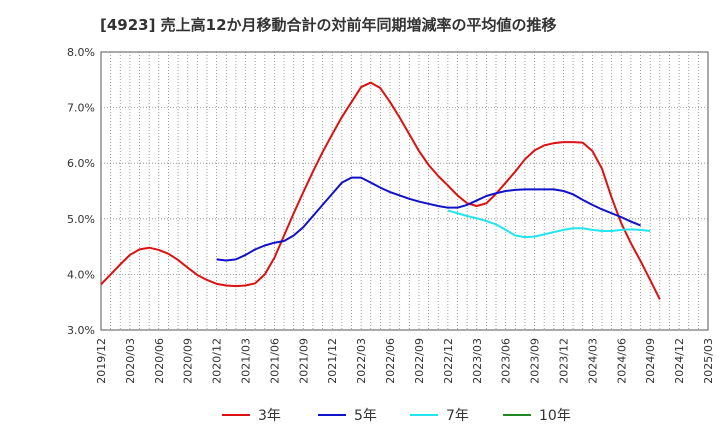 The image size is (720, 440). What do you see at coordinates (188, 361) in the screenshot?
I see `x-tick-label: 2020/09` at bounding box center [188, 361].